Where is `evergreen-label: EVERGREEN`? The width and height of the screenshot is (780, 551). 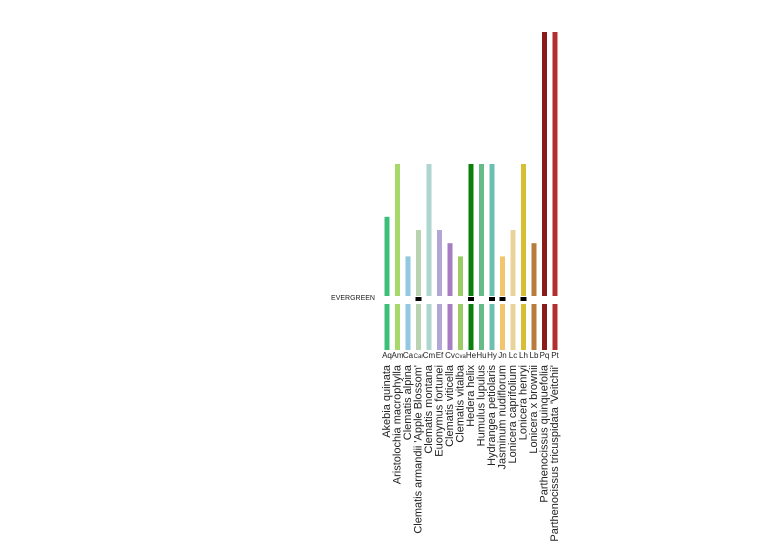 evergreen-label: EVERGREEN is located at coordinates (353, 298).